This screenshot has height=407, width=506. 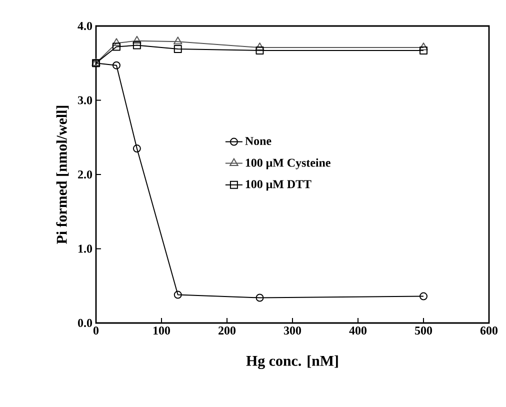 What do you see at coordinates (62, 175) in the screenshot?
I see `y-axis-title: Pi formed [nmol/well]` at bounding box center [62, 175].